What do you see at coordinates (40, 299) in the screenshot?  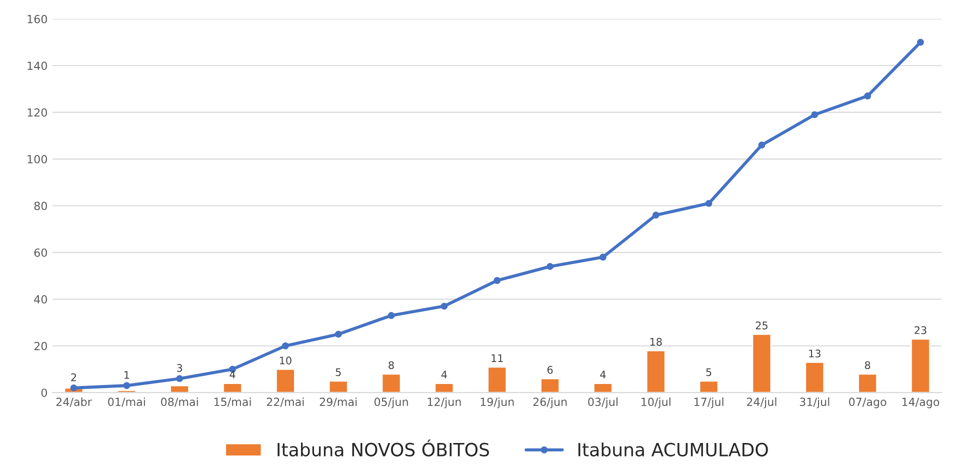 I see `y-tick-label: 40` at bounding box center [40, 299].